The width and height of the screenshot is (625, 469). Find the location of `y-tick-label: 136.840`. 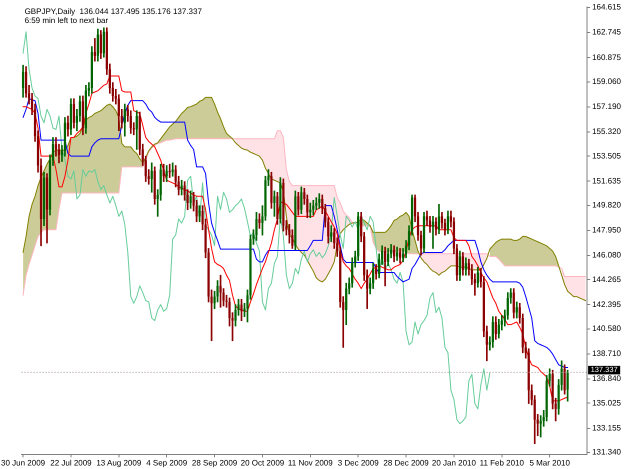

y-tick-label: 136.840 is located at coordinates (607, 379).